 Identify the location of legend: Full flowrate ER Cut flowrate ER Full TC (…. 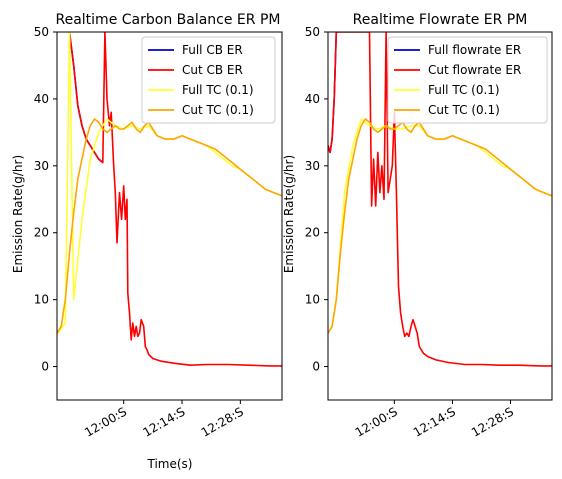
(467, 80).